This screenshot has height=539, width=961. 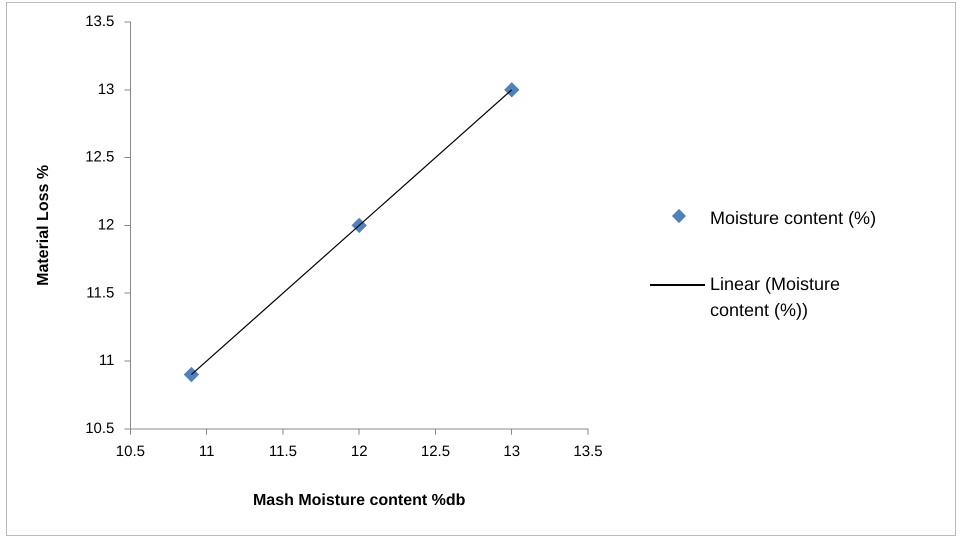 What do you see at coordinates (776, 297) in the screenshot?
I see `legend-label: Linear (Moisture content (%))` at bounding box center [776, 297].